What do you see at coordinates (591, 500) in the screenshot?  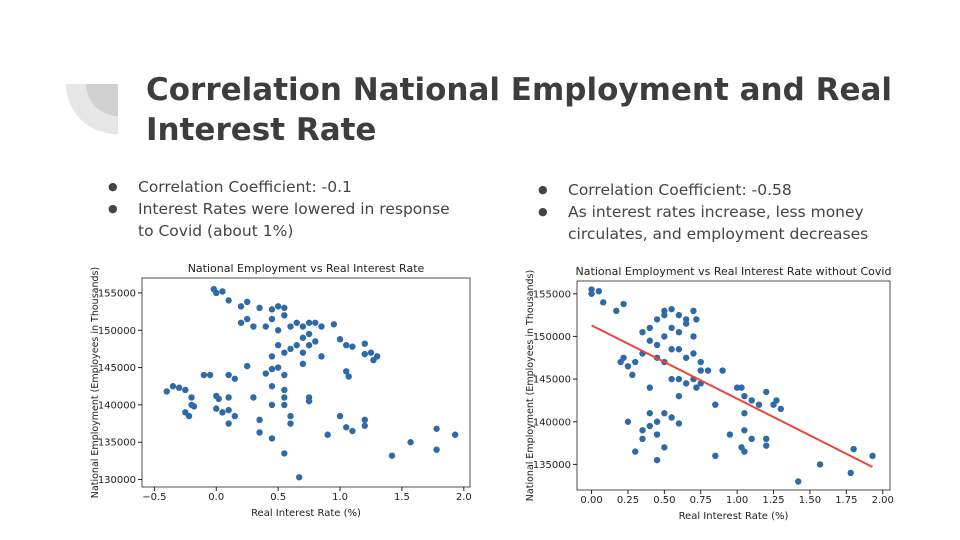 I see `x-tick-label: 0.00` at bounding box center [591, 500].